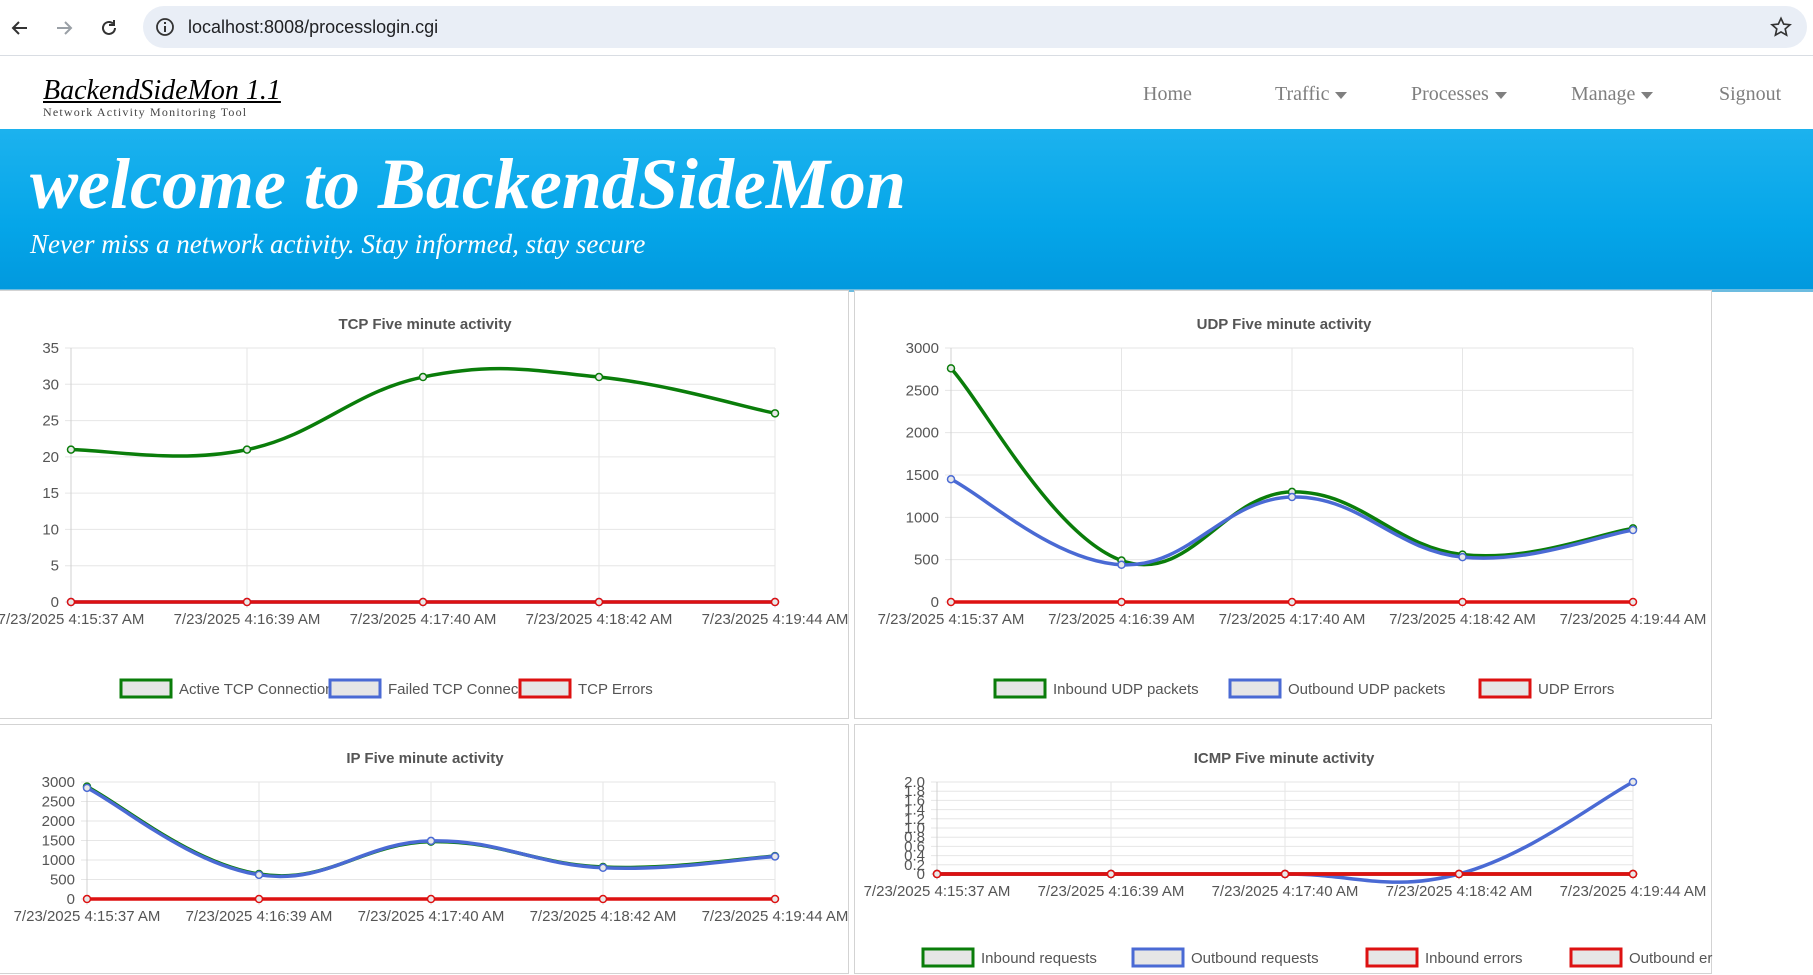 This screenshot has height=975, width=1813. I want to click on y-tick-label: 25, so click(50, 421).